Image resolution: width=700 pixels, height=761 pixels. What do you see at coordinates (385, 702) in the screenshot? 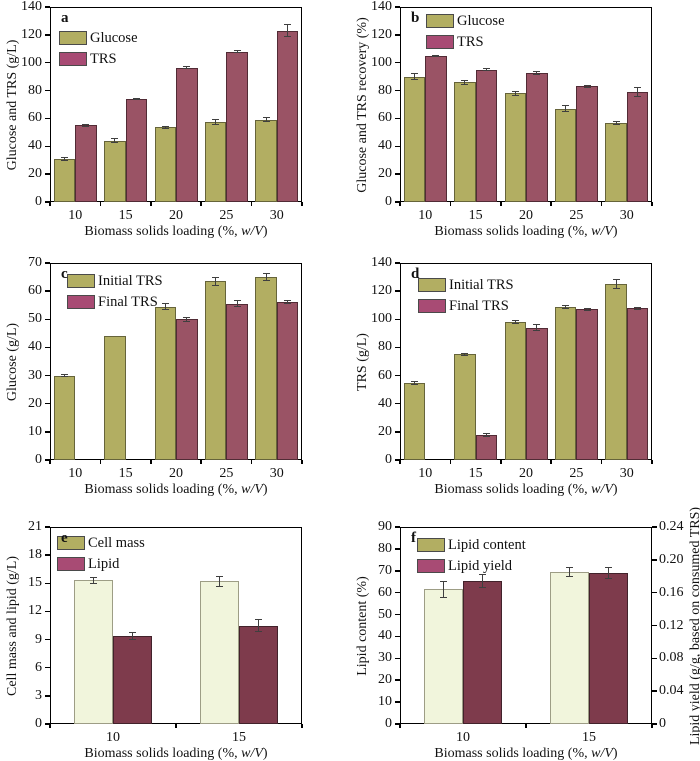
I see `y-tick-label: 10` at bounding box center [385, 702].